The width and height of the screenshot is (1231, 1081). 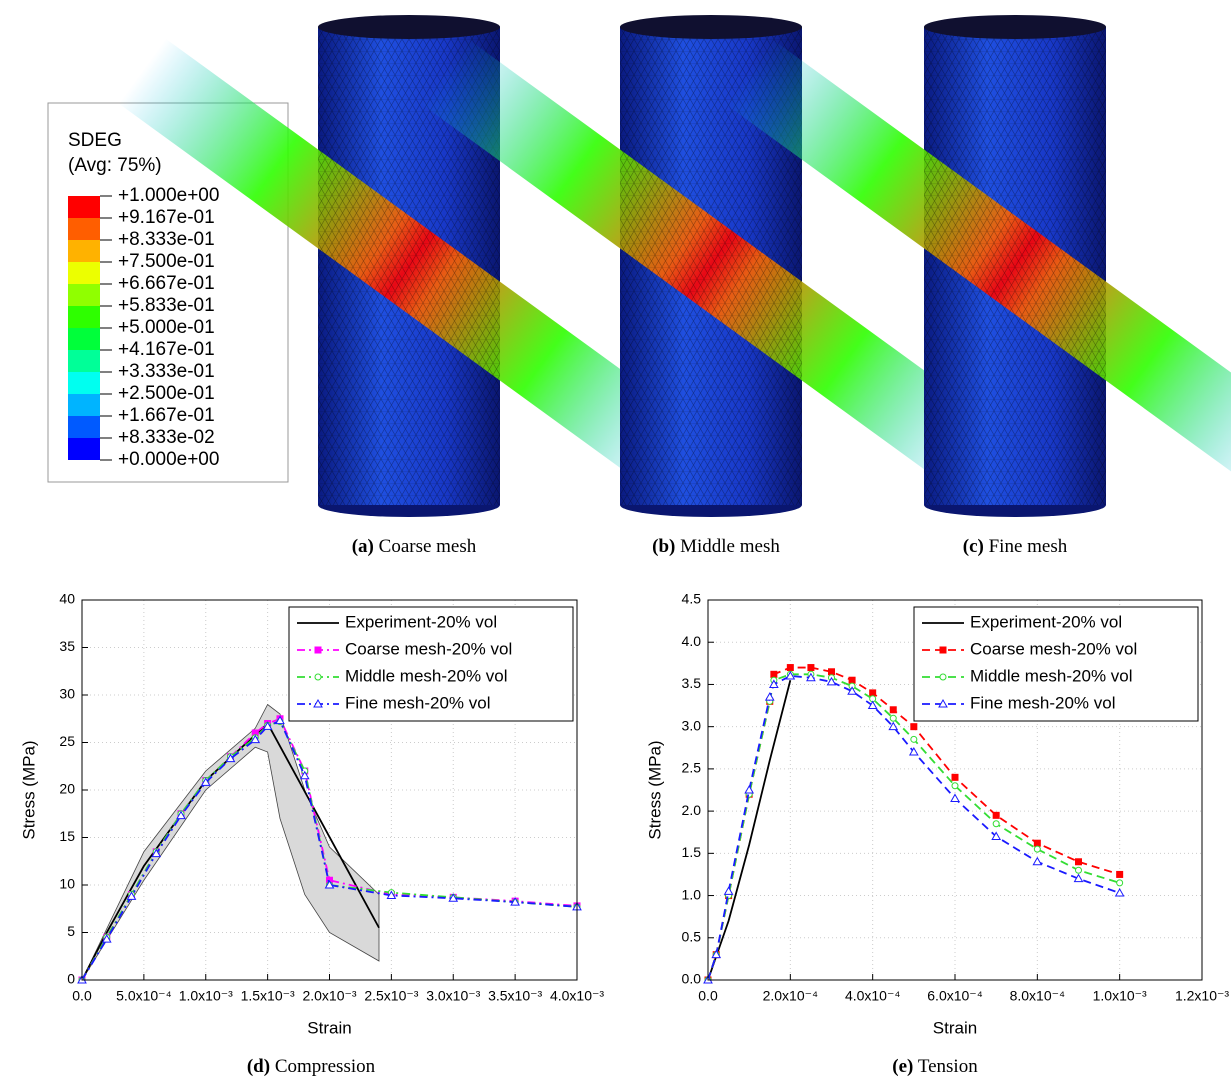 I want to click on y-tick-label: 35, so click(x=67, y=646).